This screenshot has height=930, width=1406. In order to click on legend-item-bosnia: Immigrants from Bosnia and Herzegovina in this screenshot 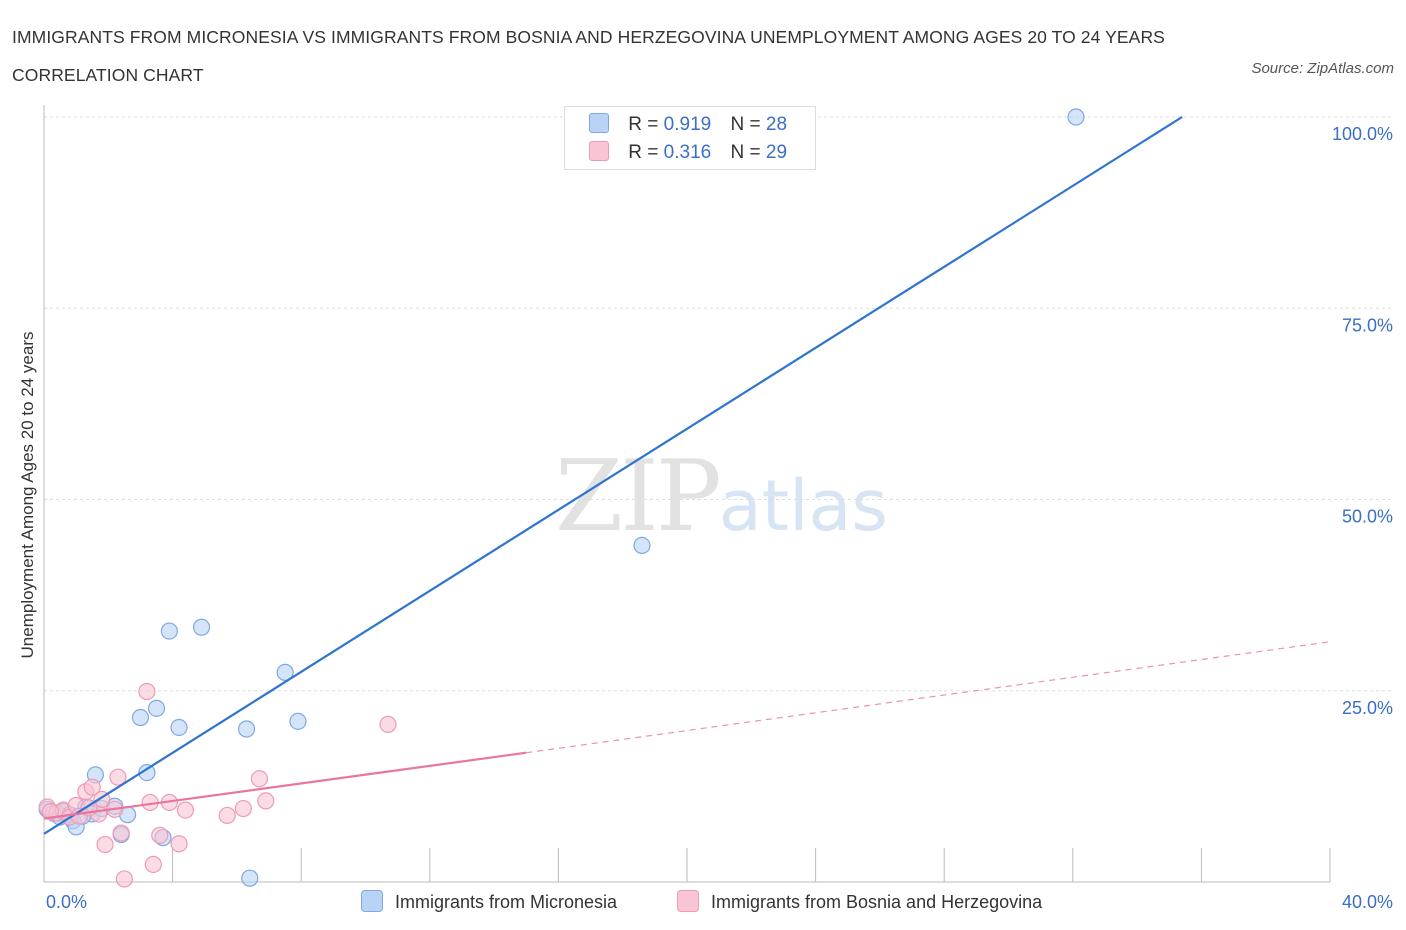, I will do `click(859, 901)`.